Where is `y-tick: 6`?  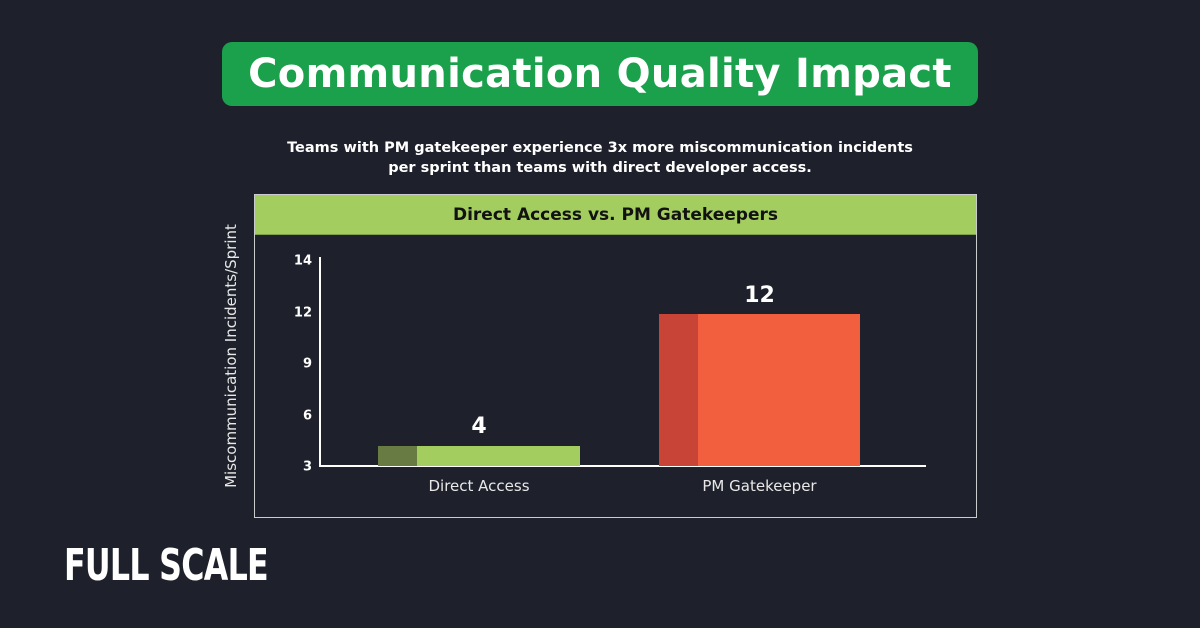 y-tick: 6 is located at coordinates (307, 416).